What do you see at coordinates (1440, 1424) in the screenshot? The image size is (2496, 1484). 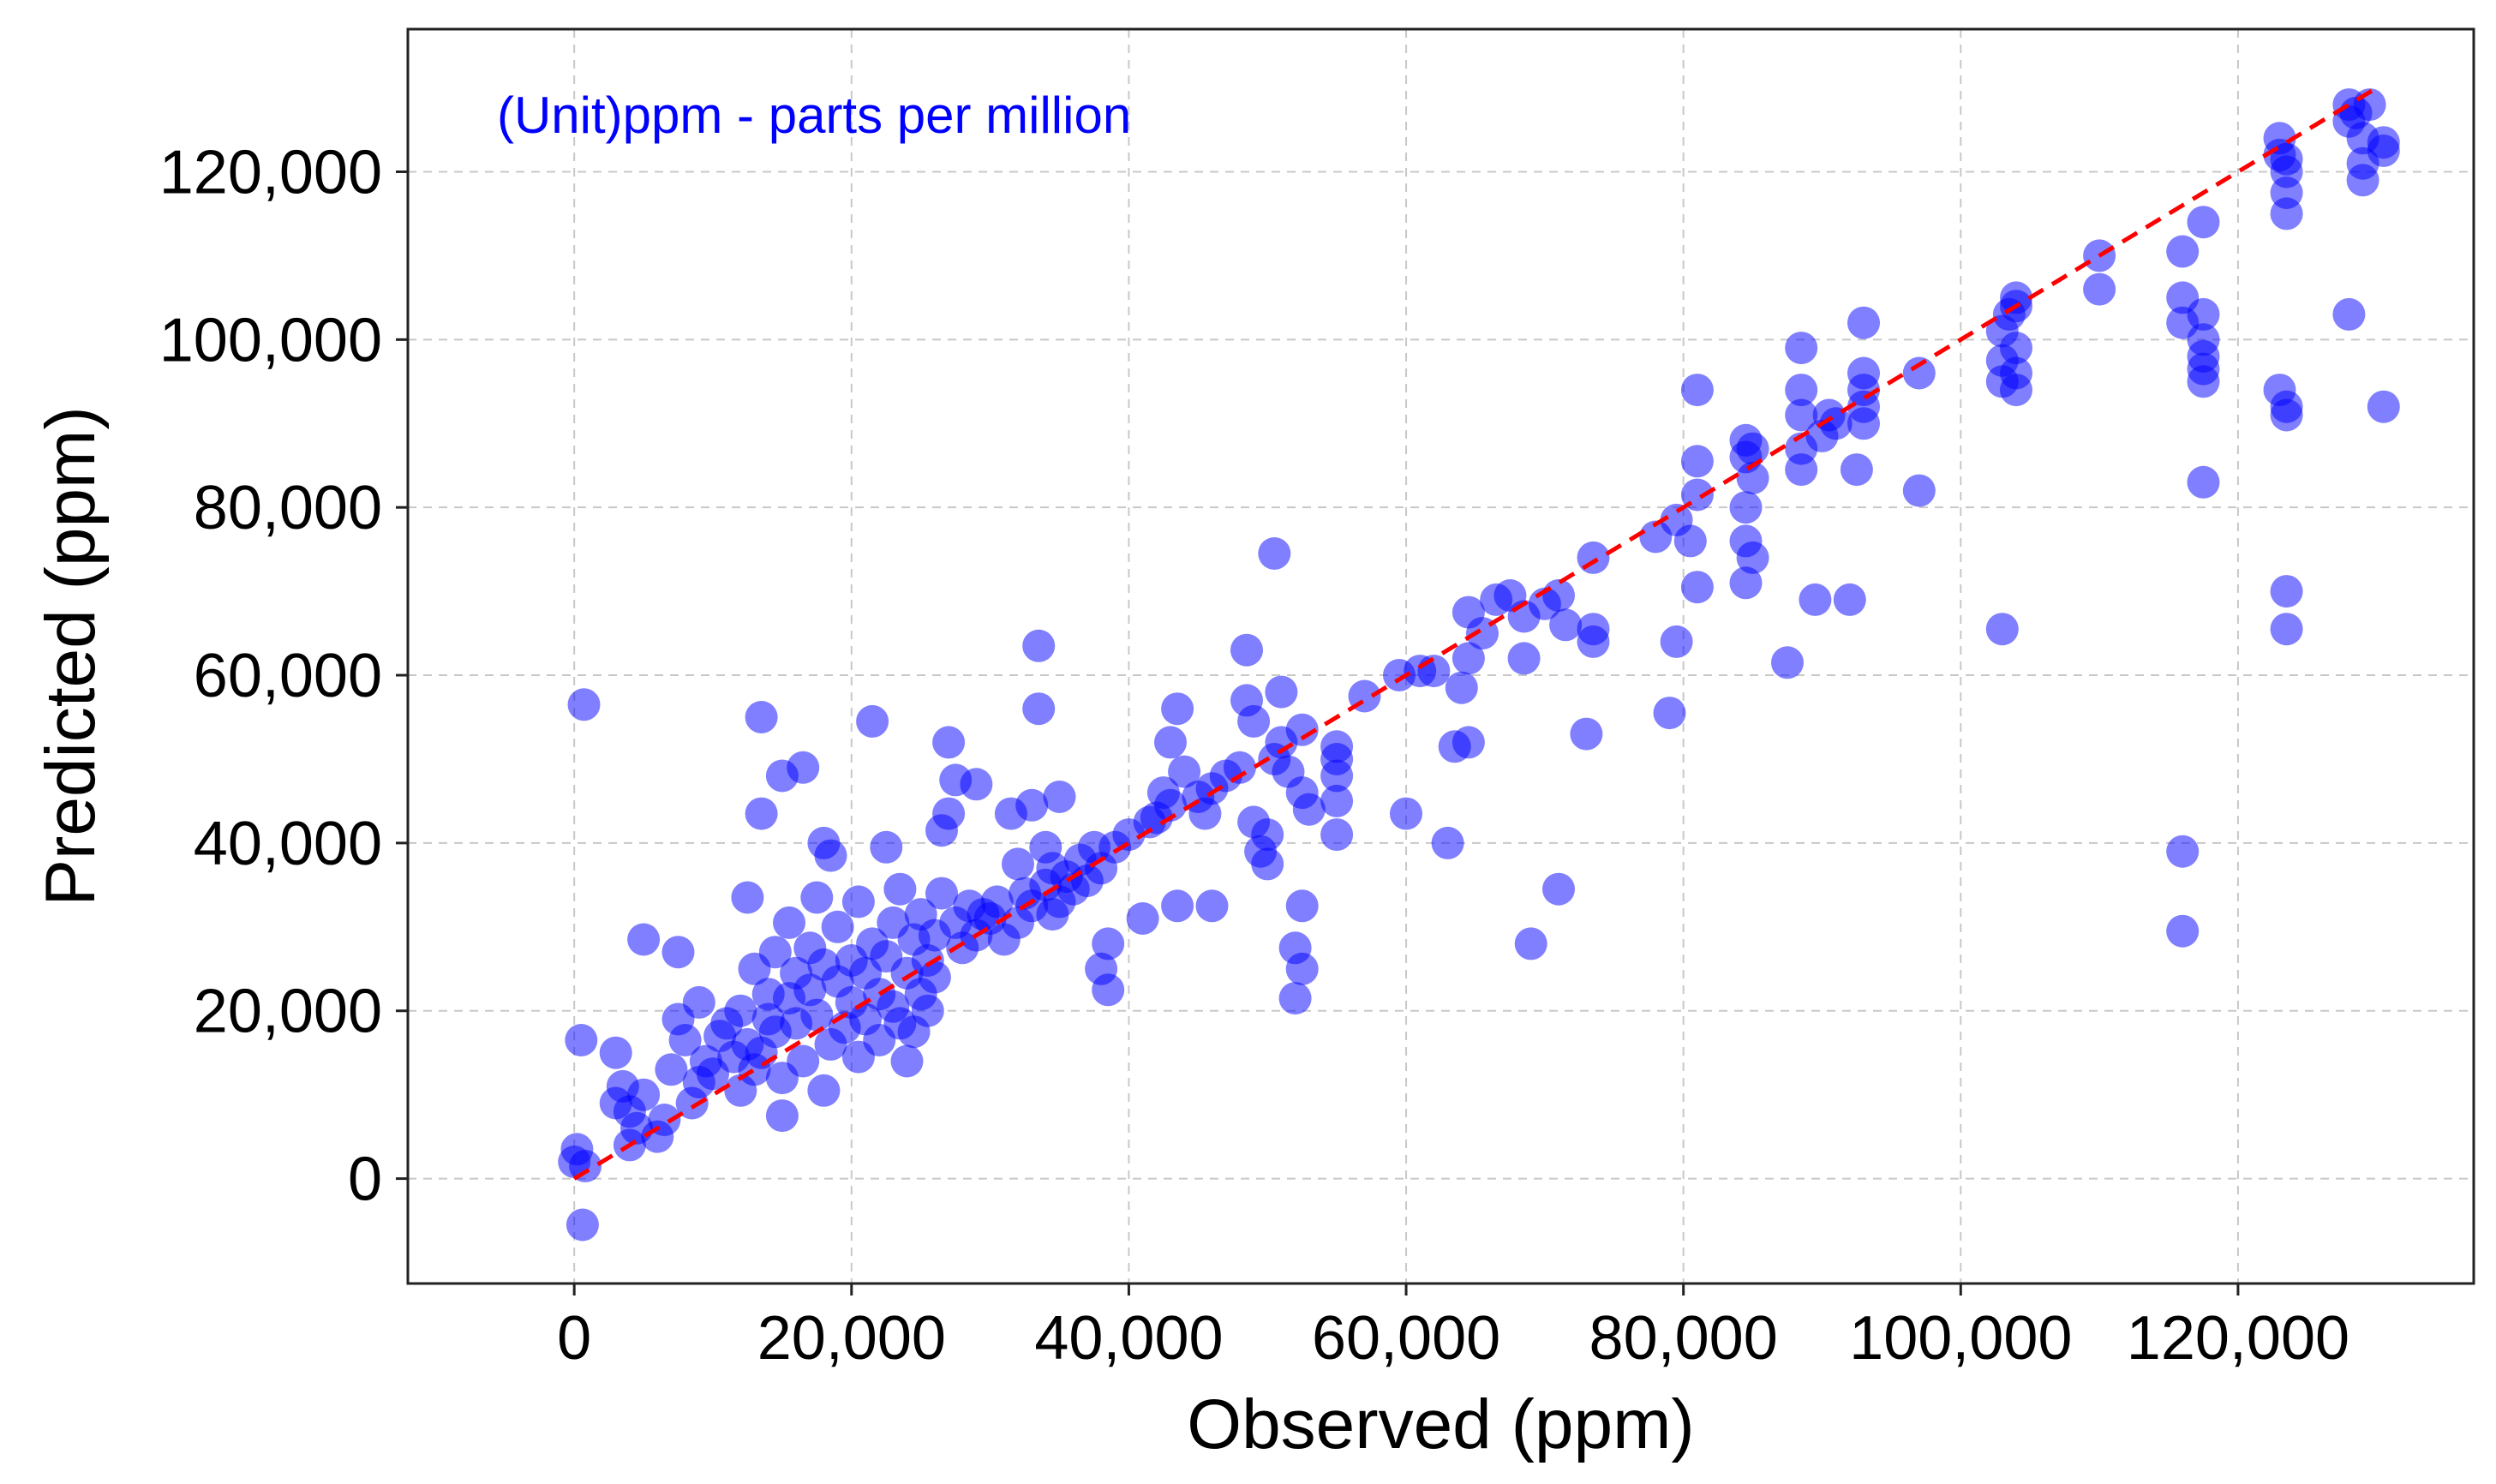 I see `x-axis-label: Observed (ppm)` at bounding box center [1440, 1424].